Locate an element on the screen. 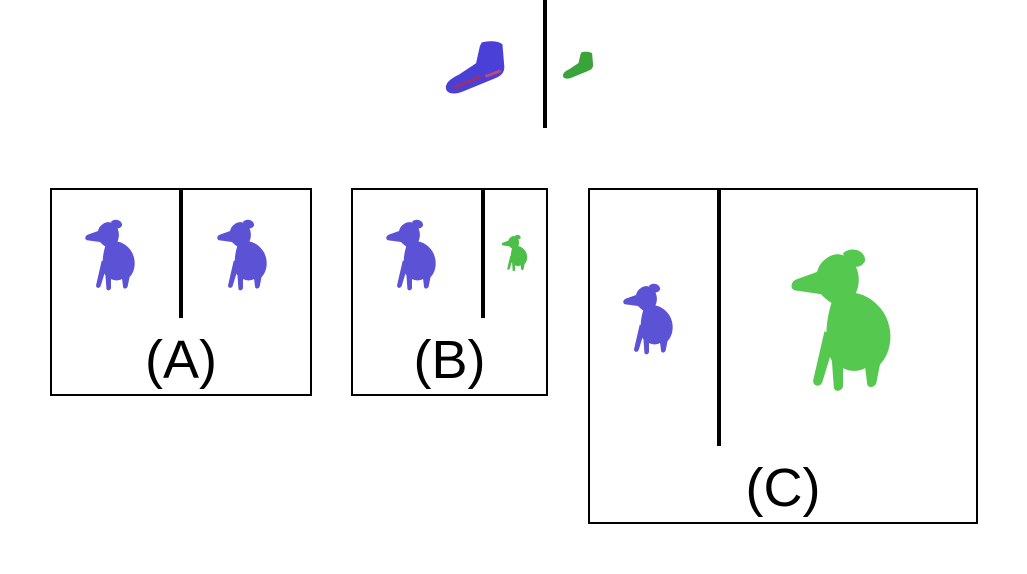 This screenshot has height=574, width=1027. panel-label: (C) is located at coordinates (783, 488).